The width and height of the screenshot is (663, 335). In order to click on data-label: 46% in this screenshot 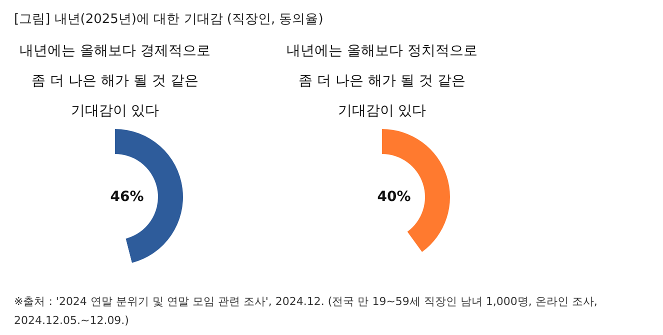, I will do `click(127, 197)`.